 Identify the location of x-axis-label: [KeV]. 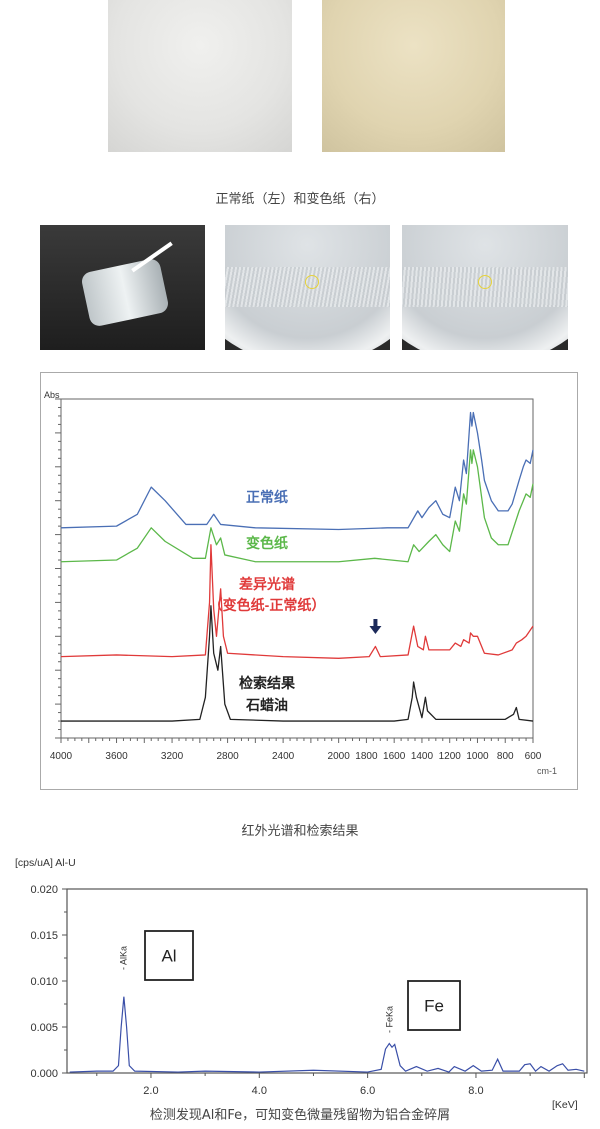
(565, 1104).